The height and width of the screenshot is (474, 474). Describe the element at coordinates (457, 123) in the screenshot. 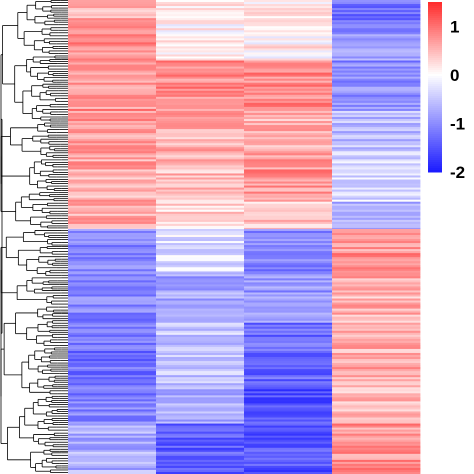

I see `colorbar-tick-label: -1` at that location.